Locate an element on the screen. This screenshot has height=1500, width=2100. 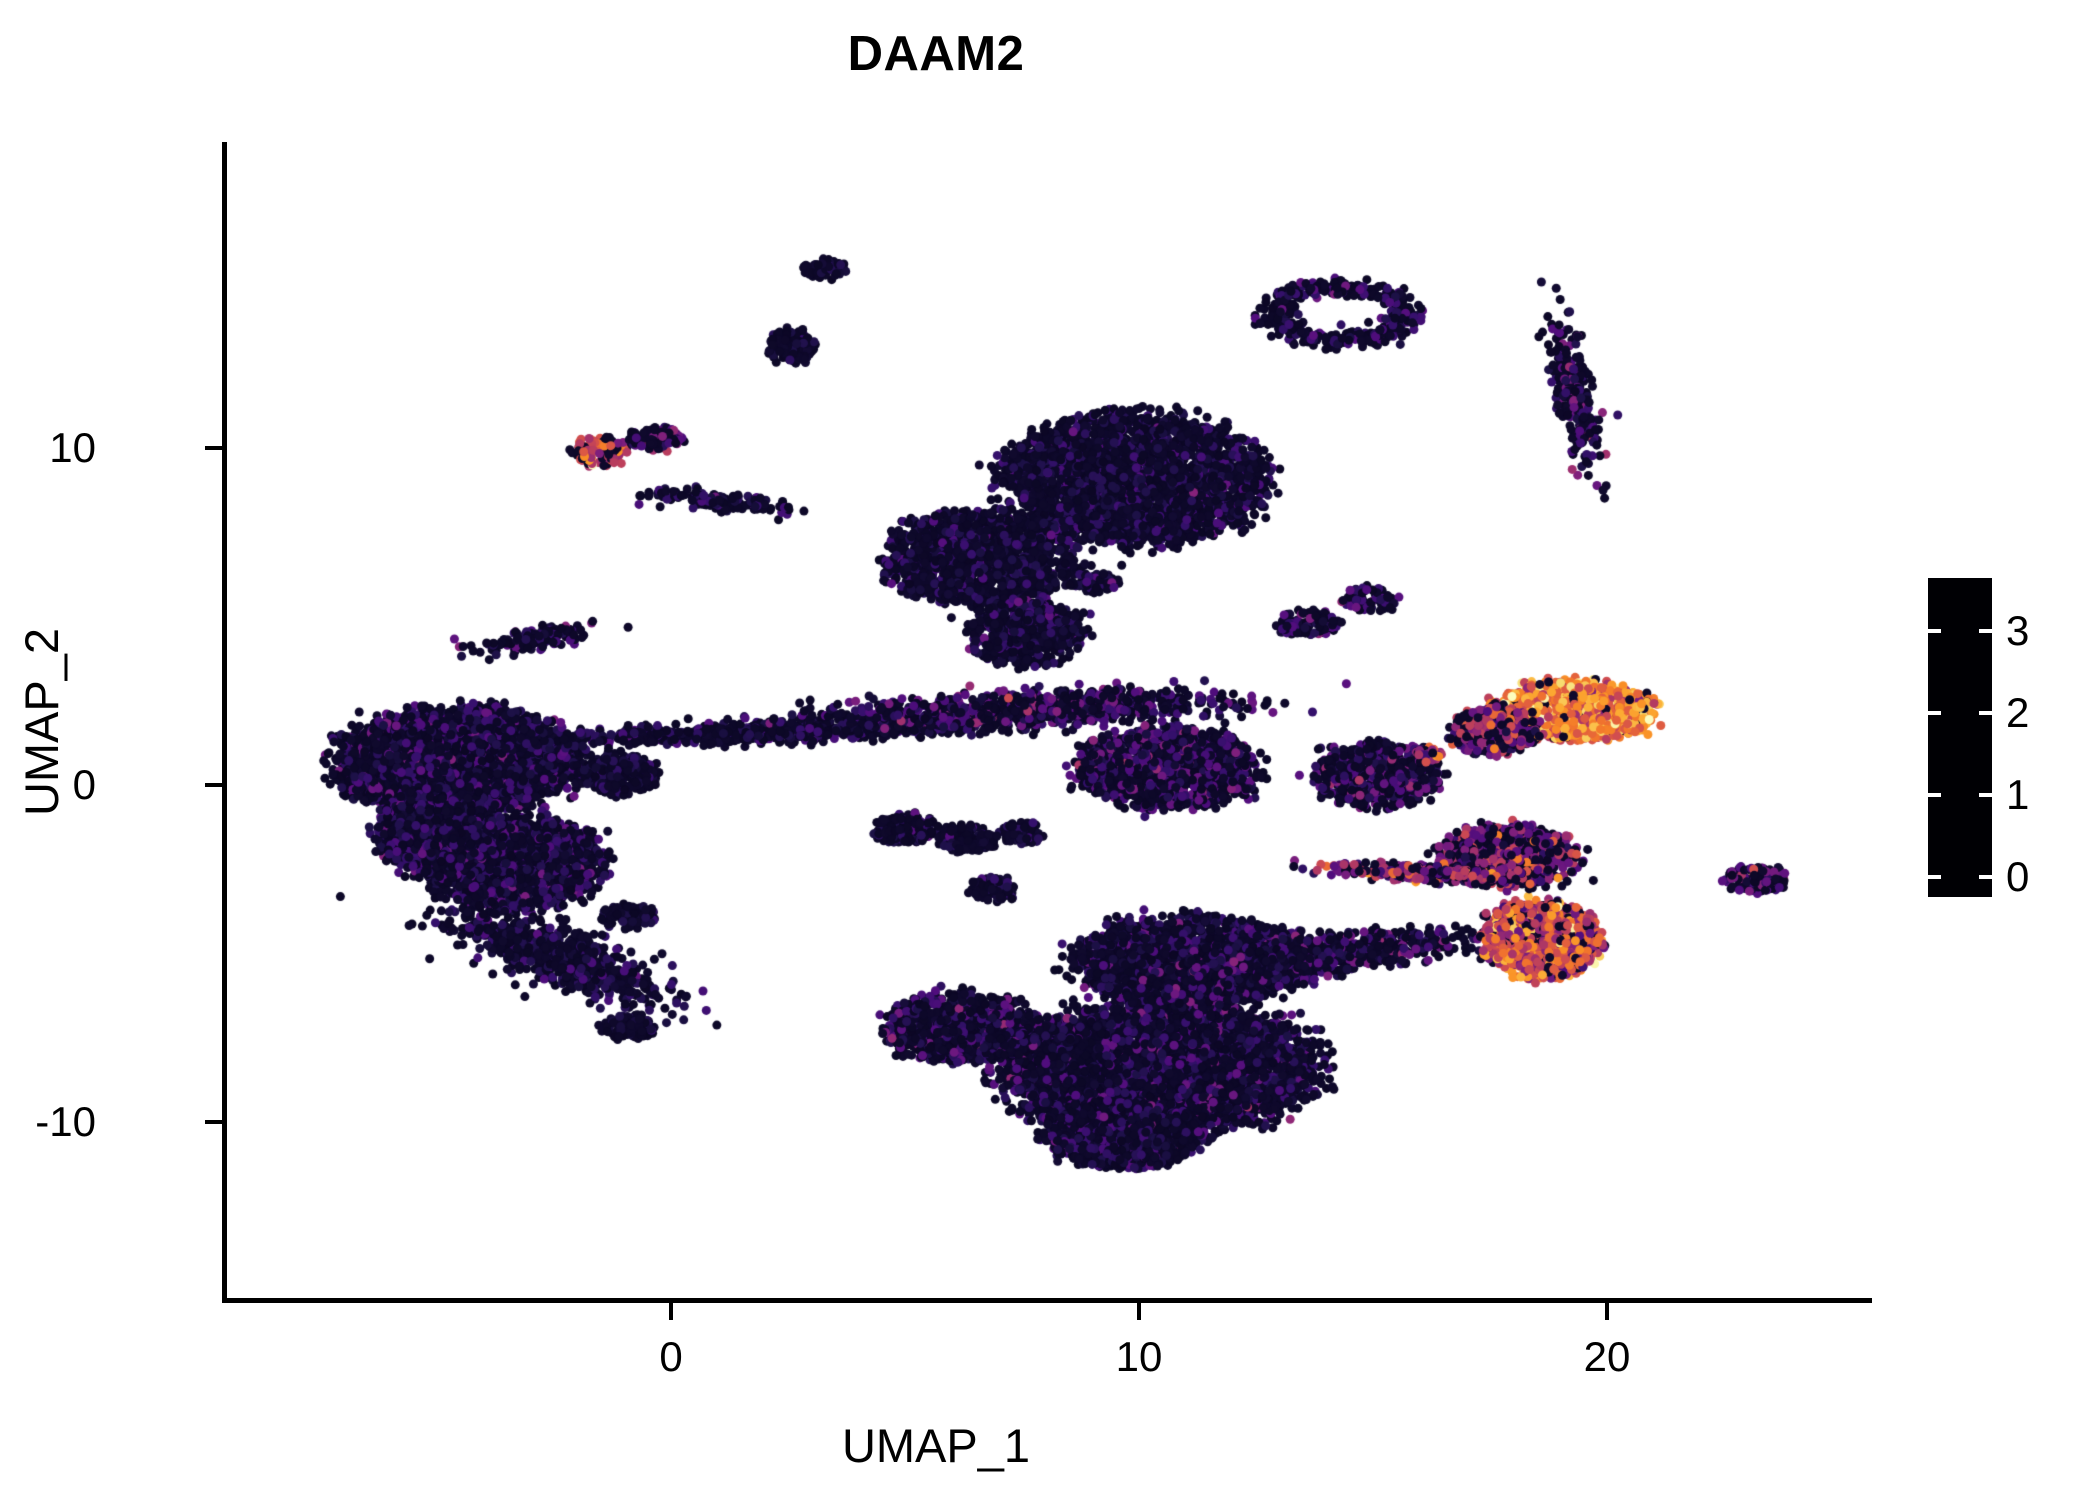
colorbar-tick-label: 3 is located at coordinates (2018, 631).